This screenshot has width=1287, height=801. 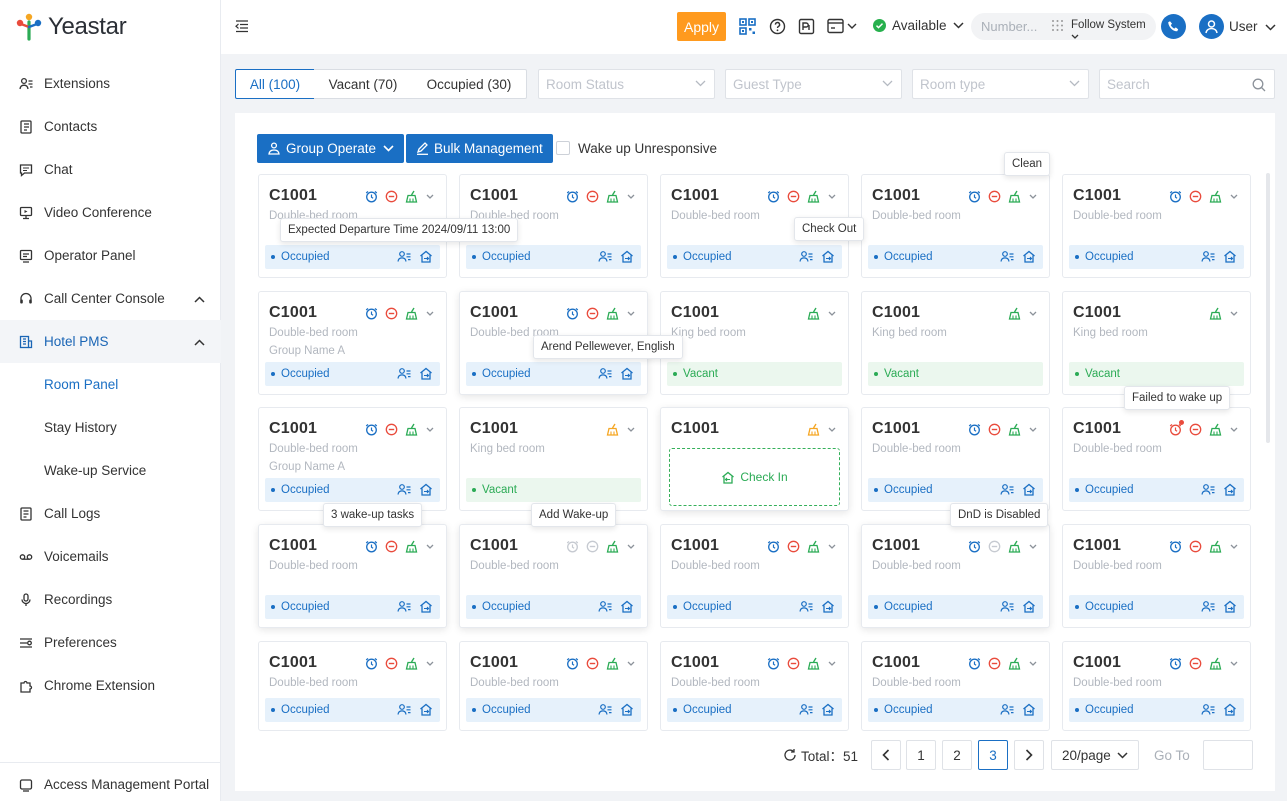 What do you see at coordinates (71, 27) in the screenshot?
I see `yeastar-logo: Yeastar` at bounding box center [71, 27].